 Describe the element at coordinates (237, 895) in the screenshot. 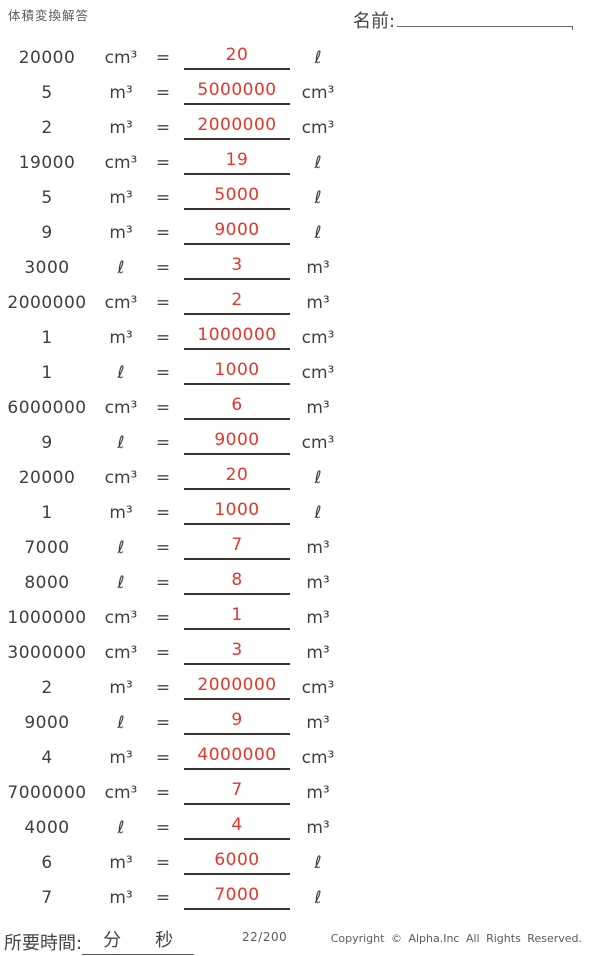

I see `answer-value: 7000` at that location.